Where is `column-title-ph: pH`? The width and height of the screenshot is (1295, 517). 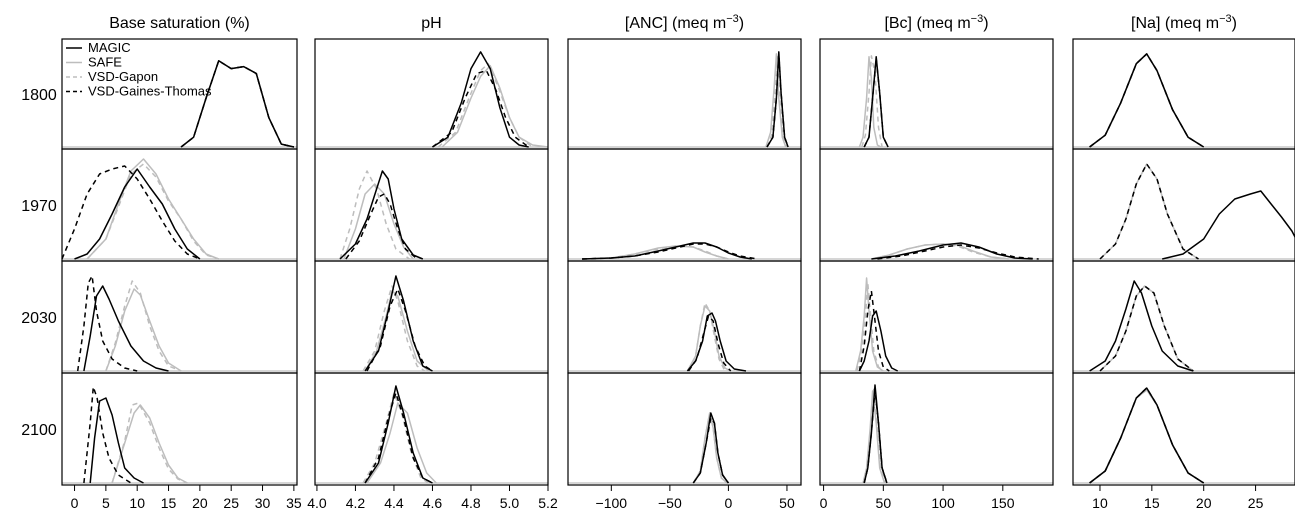 column-title-ph: pH is located at coordinates (431, 23).